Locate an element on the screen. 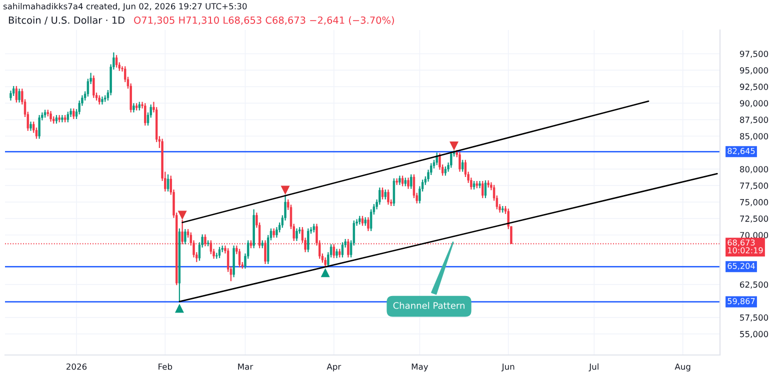 This screenshot has width=783, height=392. x-tick-label: Jul is located at coordinates (593, 367).